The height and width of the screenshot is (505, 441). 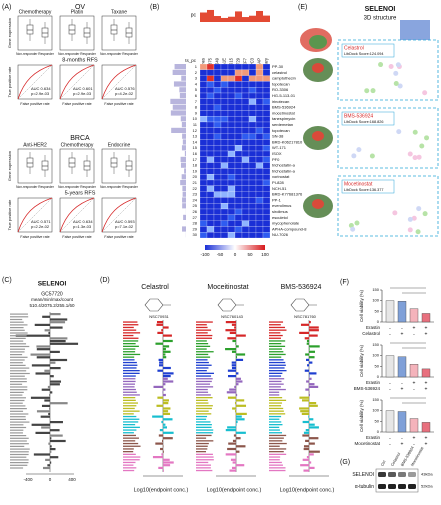 I want to click on row-number: 29, so click(x=195, y=228).